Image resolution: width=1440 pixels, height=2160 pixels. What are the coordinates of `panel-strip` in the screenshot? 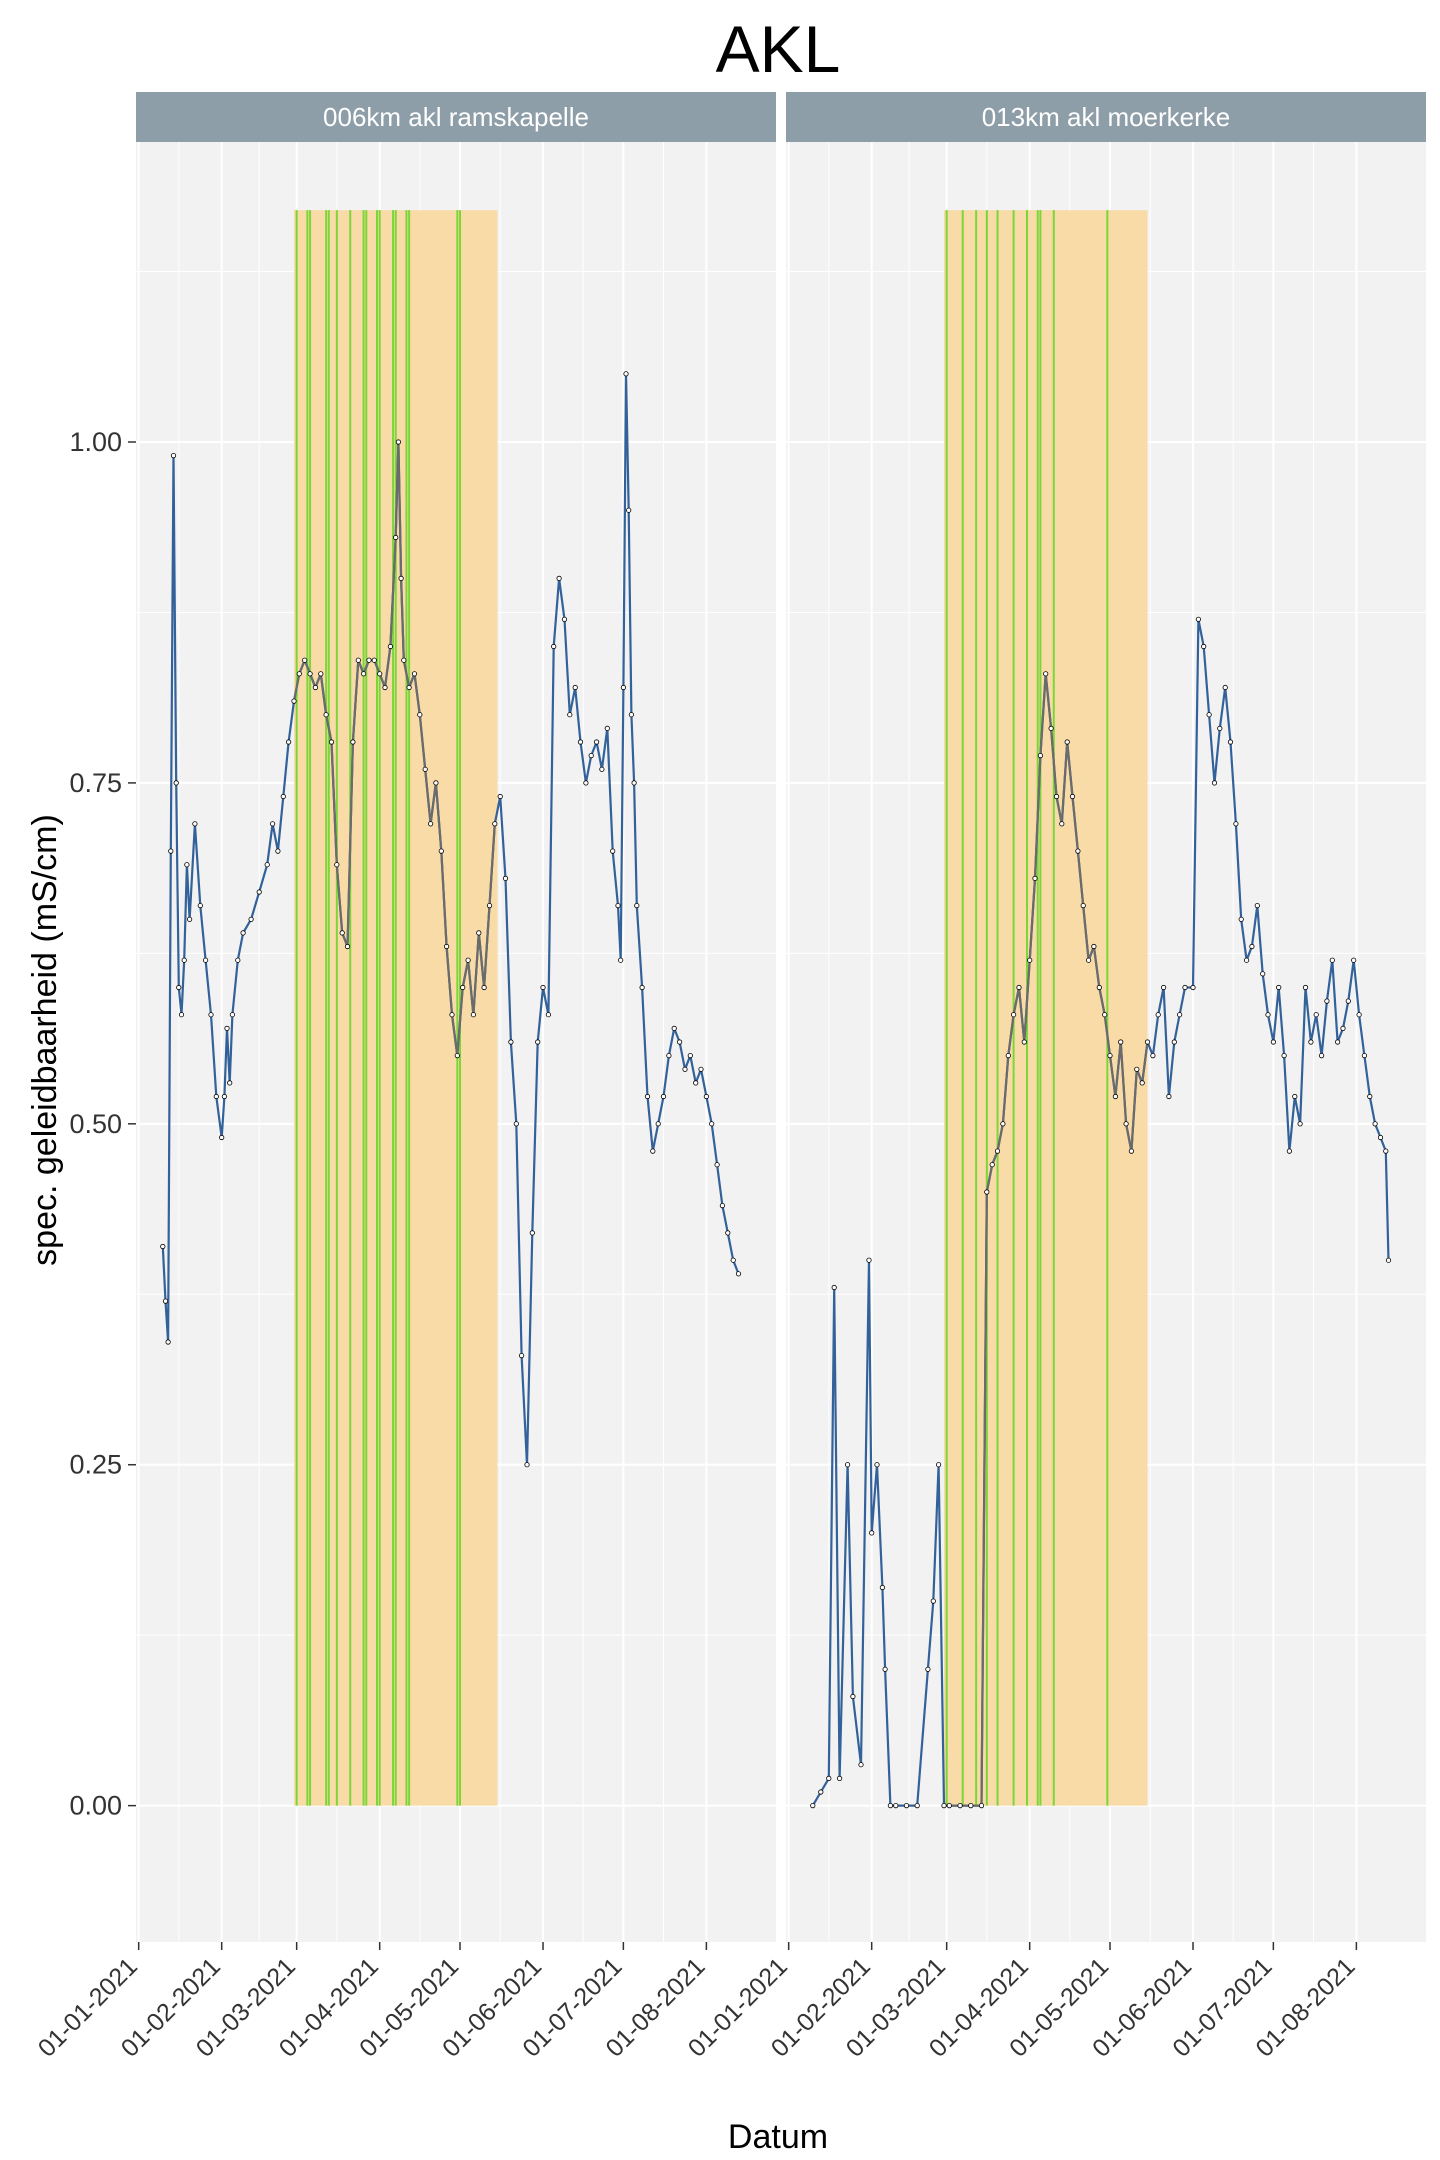 It's located at (456, 117).